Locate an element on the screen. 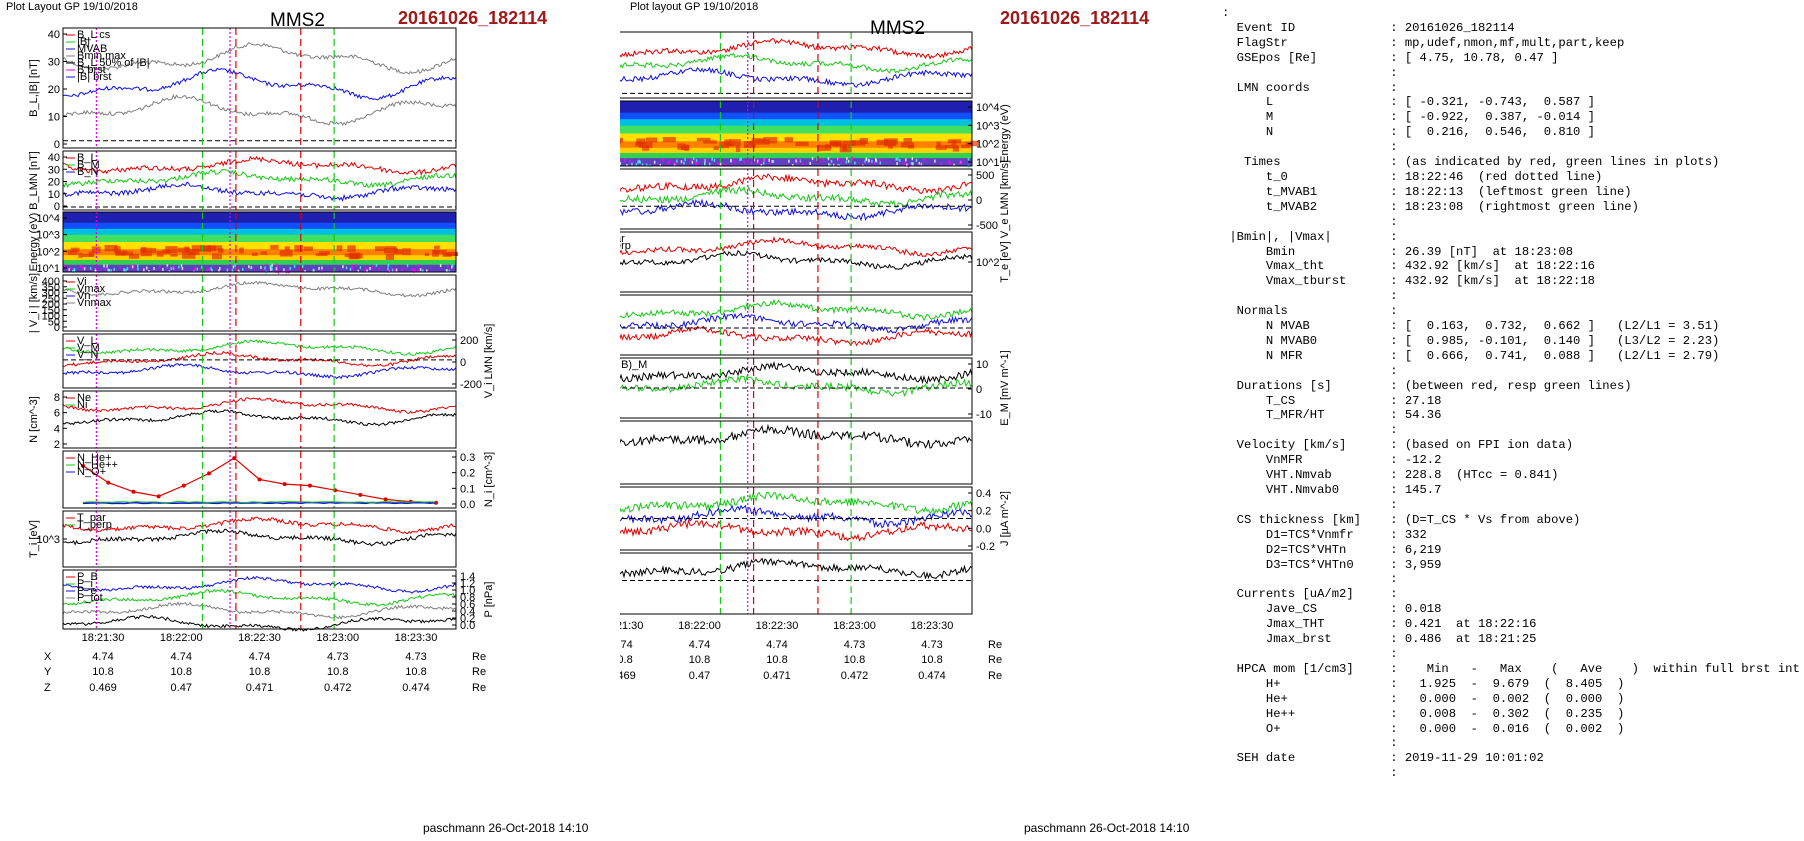 Image resolution: width=1804 pixels, height=841 pixels. y-tick-label: 1.2 is located at coordinates (467, 584).